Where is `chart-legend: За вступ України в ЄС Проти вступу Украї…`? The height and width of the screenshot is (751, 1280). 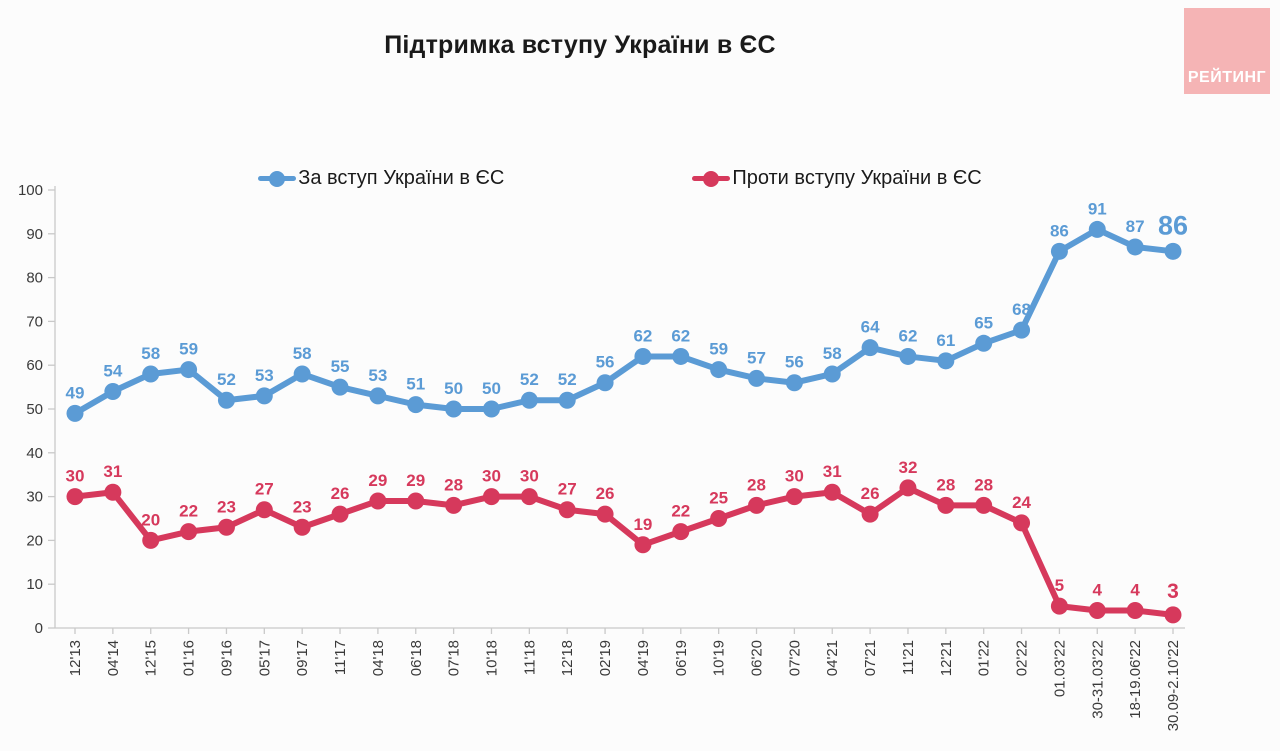 chart-legend: За вступ України в ЄС Проти вступу Украї… is located at coordinates (620, 178).